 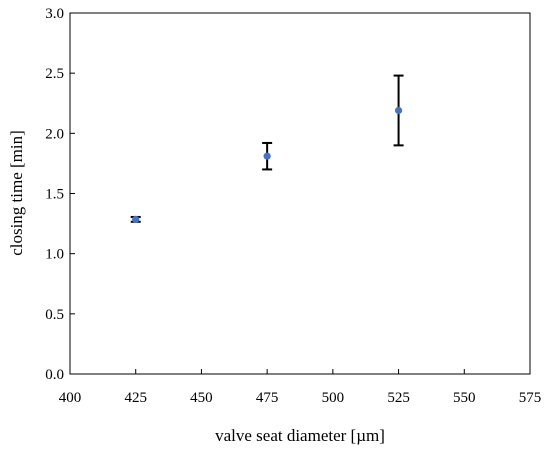 I want to click on x-tick-label: 500, so click(x=333, y=398).